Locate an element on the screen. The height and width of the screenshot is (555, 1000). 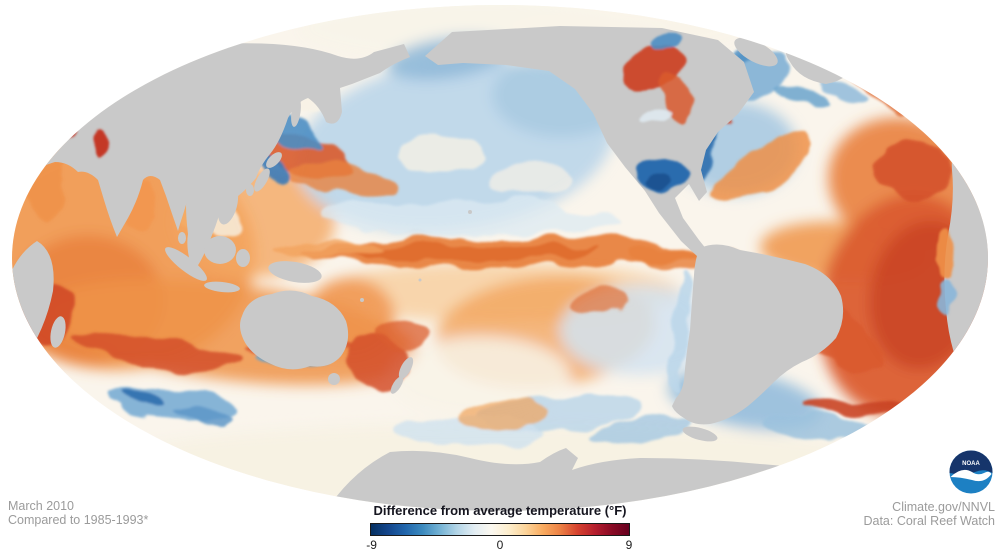
land-fiji is located at coordinates (420, 280).